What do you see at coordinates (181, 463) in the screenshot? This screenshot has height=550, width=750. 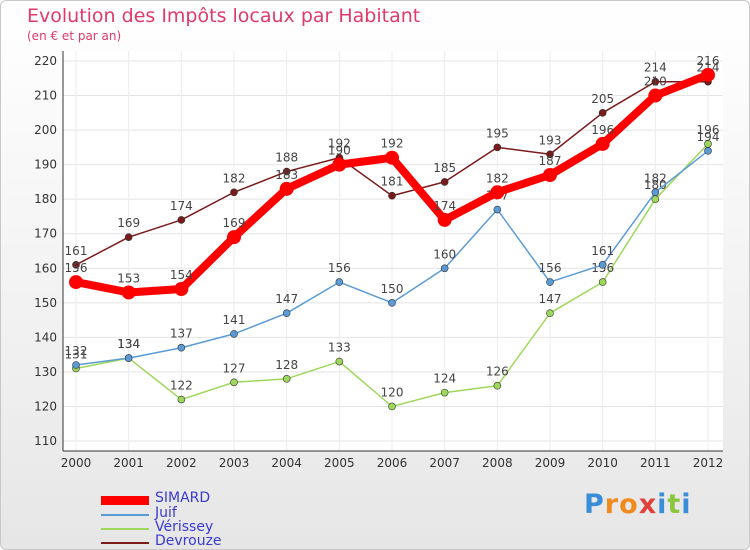 I see `x-tick-label: 2002` at bounding box center [181, 463].